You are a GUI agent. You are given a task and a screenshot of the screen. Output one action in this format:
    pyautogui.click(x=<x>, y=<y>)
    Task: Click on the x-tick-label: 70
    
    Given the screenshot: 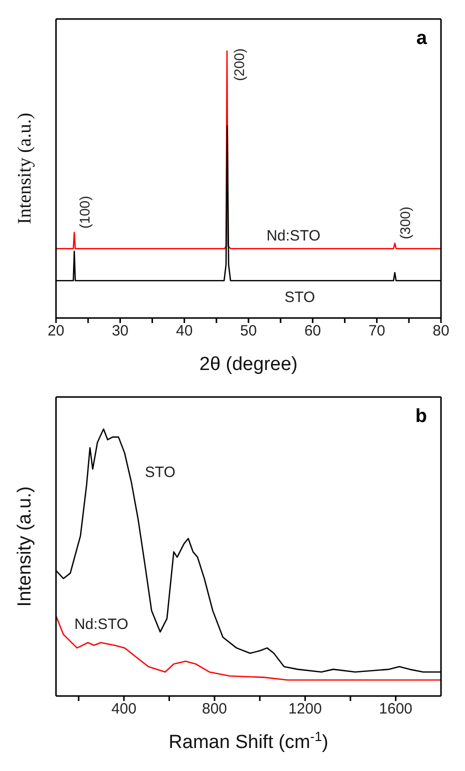 What is the action you would take?
    pyautogui.click(x=377, y=331)
    